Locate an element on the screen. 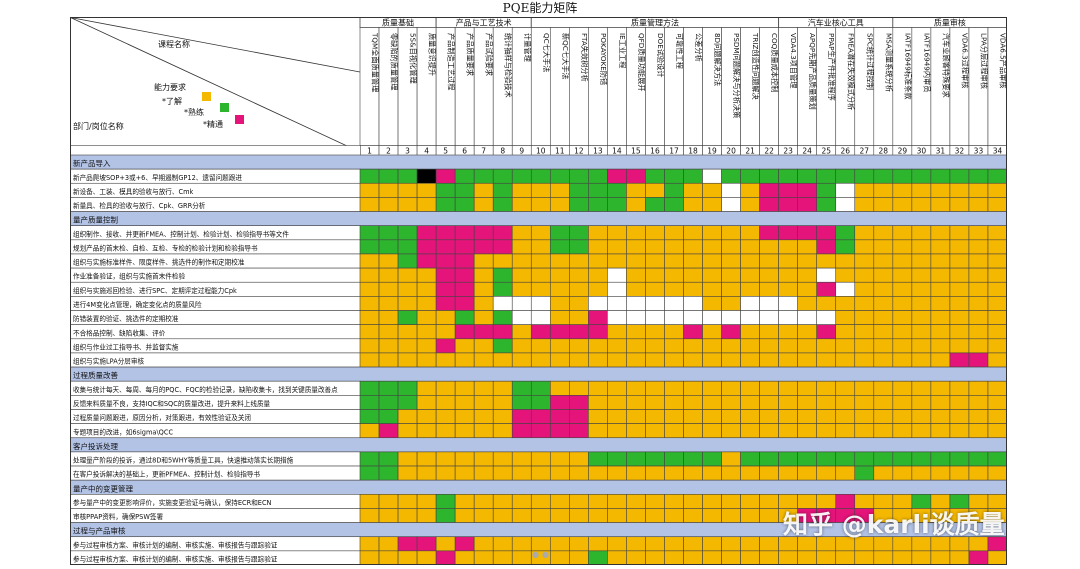 Image resolution: width=1080 pixels, height=569 pixels. course-number: 2 is located at coordinates (388, 151).